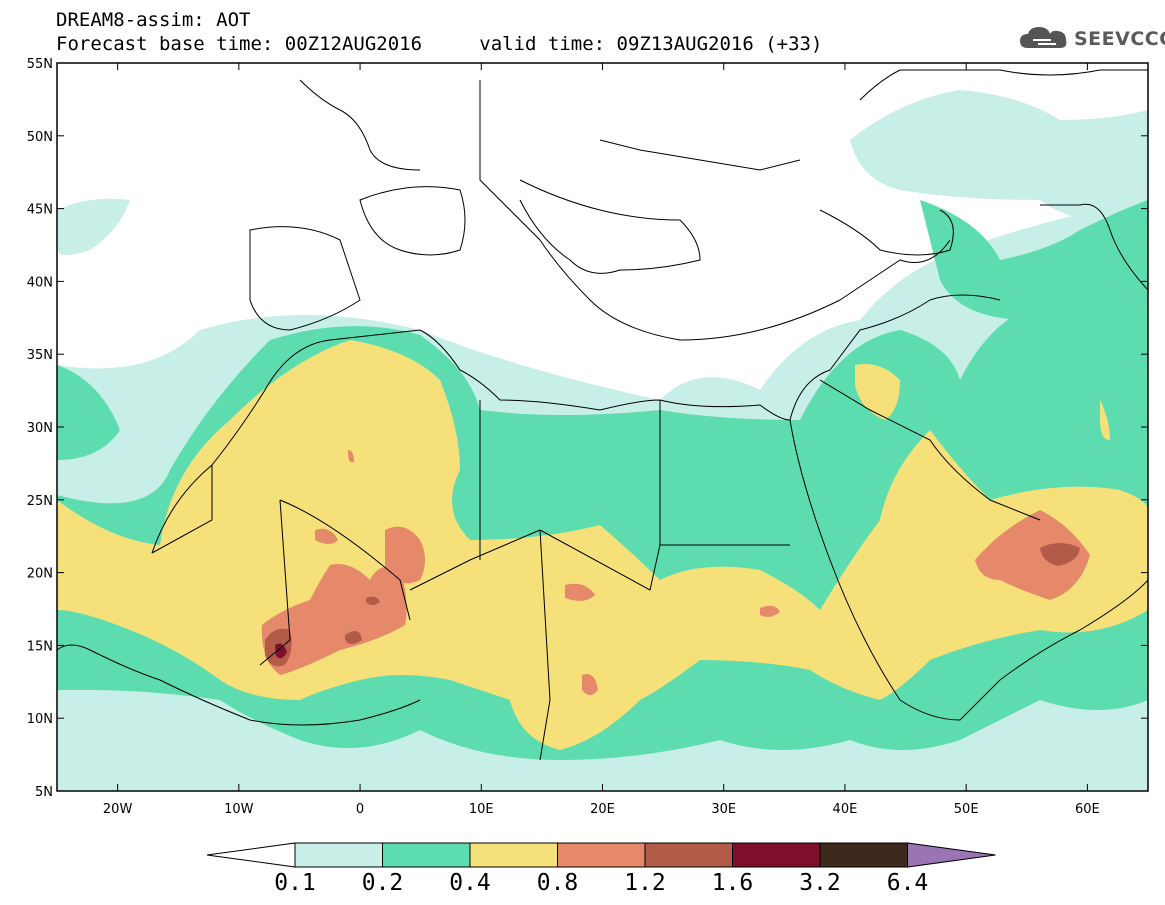 This screenshot has width=1165, height=905. What do you see at coordinates (40, 282) in the screenshot?
I see `lat-tick-label: 40N` at bounding box center [40, 282].